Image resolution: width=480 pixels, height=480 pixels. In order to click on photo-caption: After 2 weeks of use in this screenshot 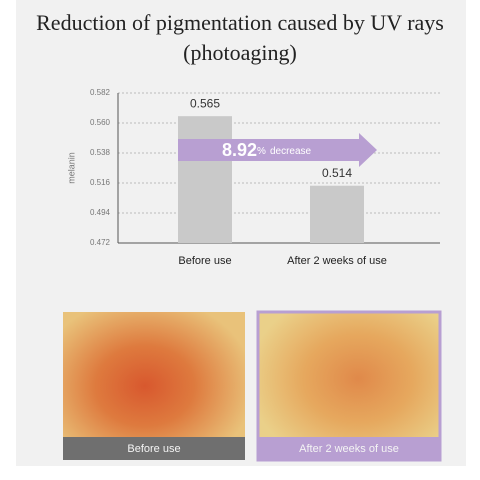, I will do `click(349, 449)`.